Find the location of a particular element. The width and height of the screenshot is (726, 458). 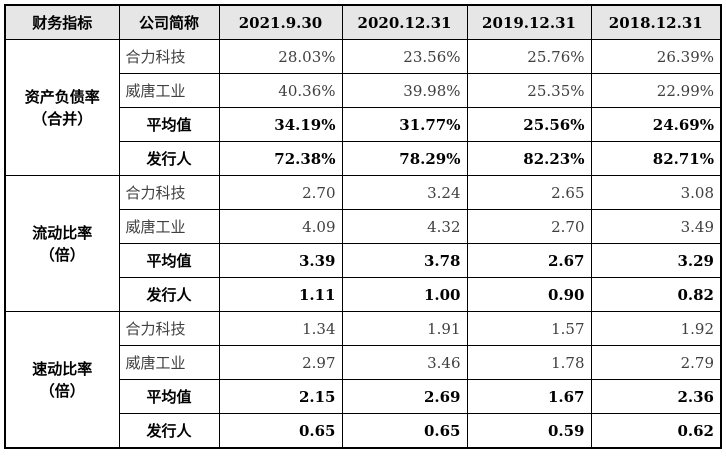

value-cell: 1.34 is located at coordinates (280, 328).